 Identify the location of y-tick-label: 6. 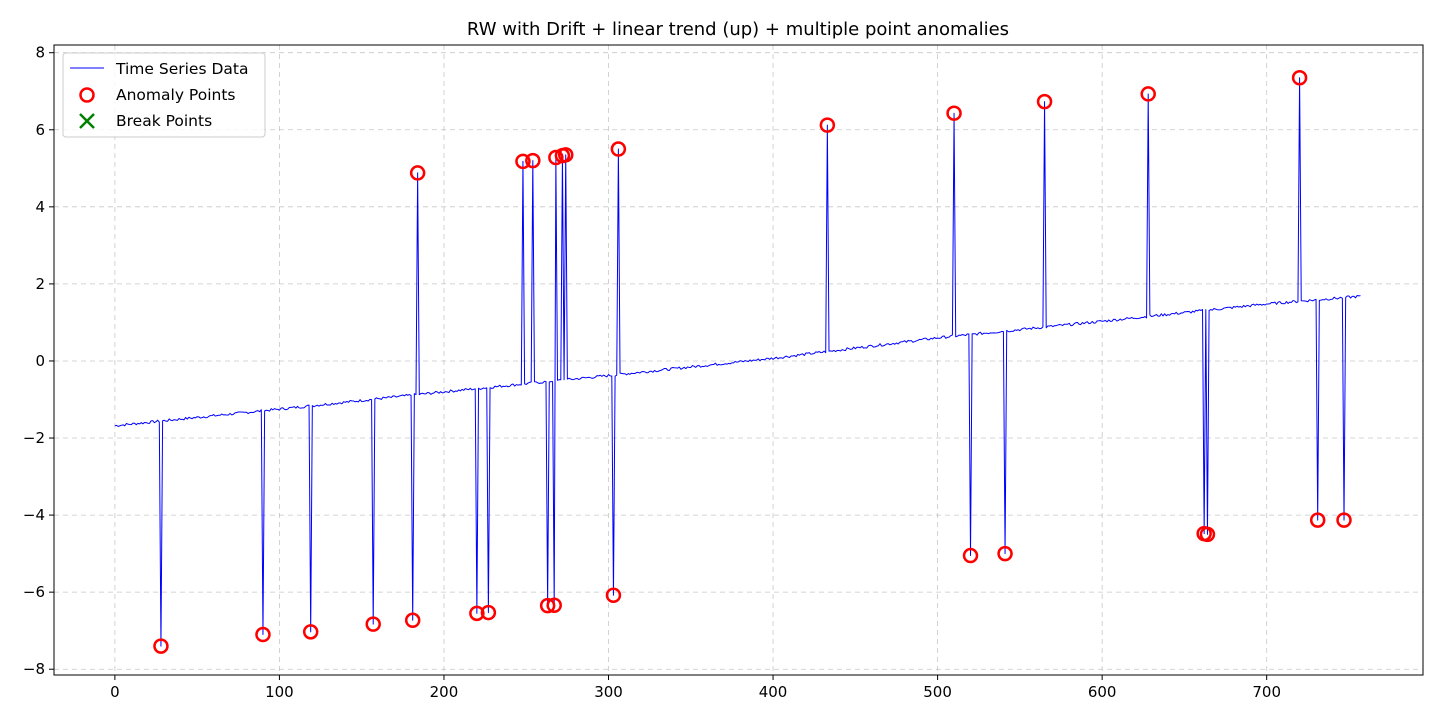
(40, 130).